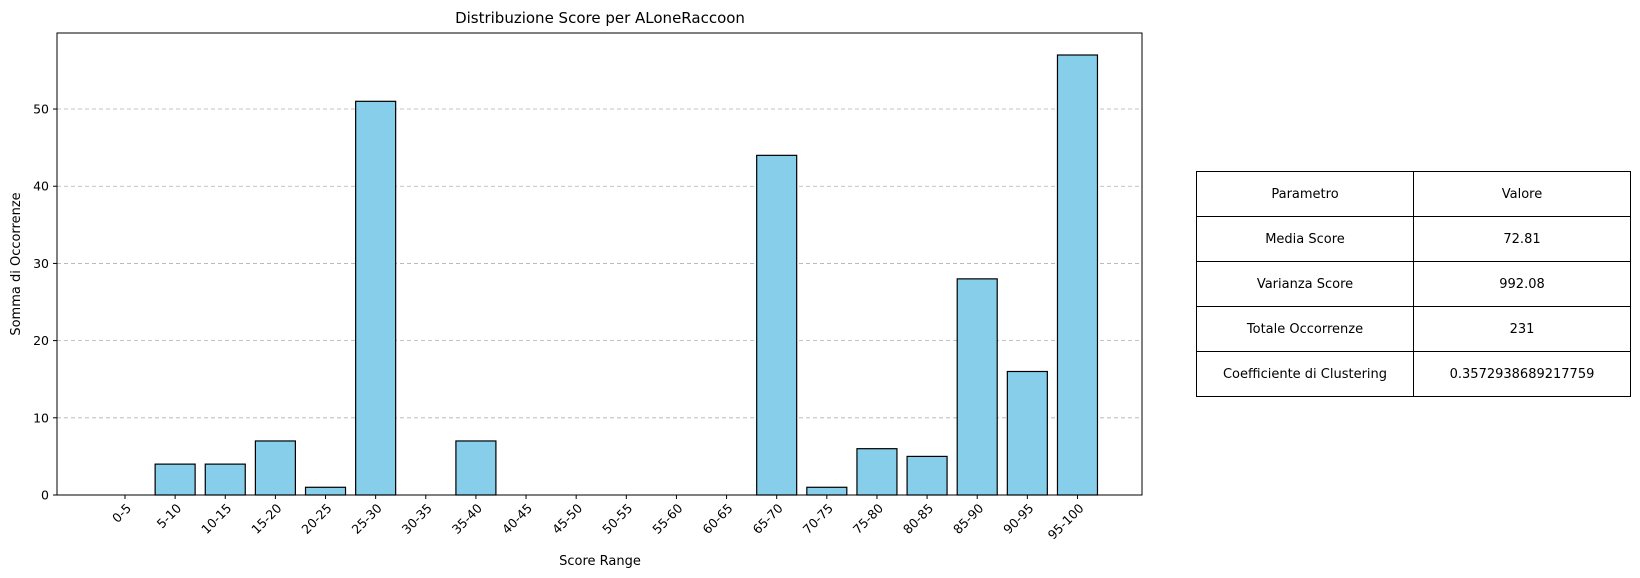 The image size is (1640, 578). What do you see at coordinates (868, 518) in the screenshot?
I see `x-tick-label: 75-80` at bounding box center [868, 518].